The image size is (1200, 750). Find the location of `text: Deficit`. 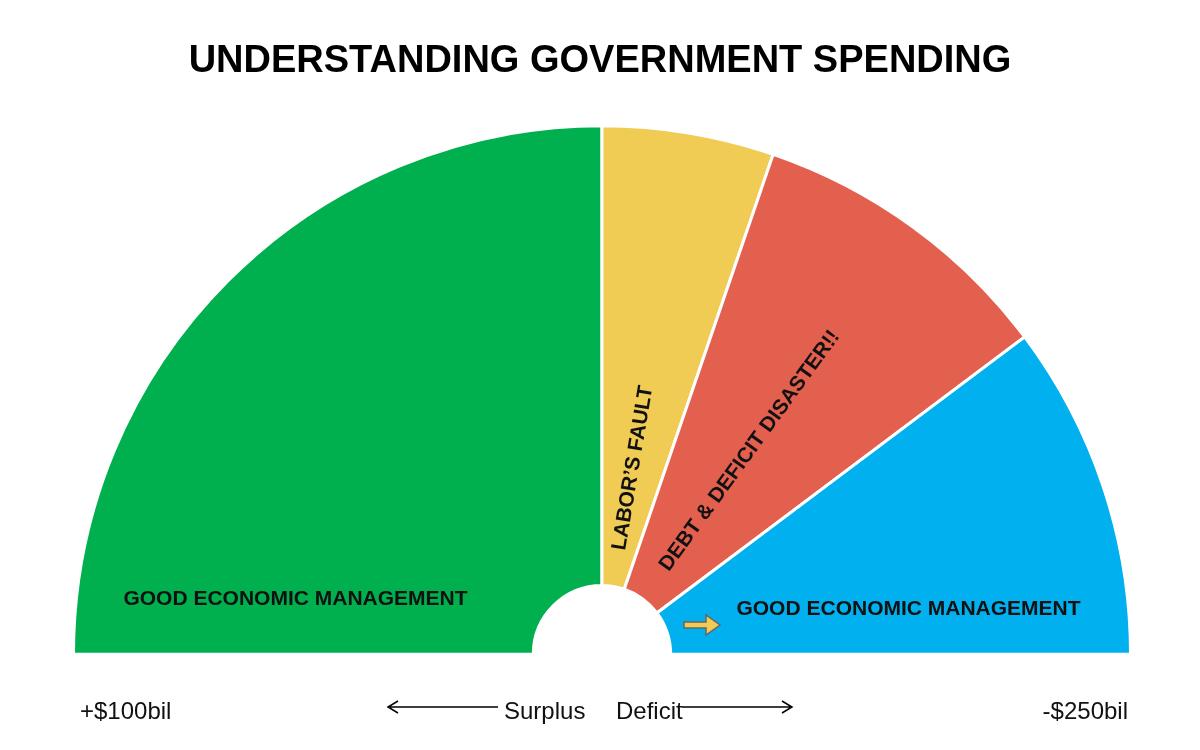

text: Deficit is located at coordinates (649, 711).